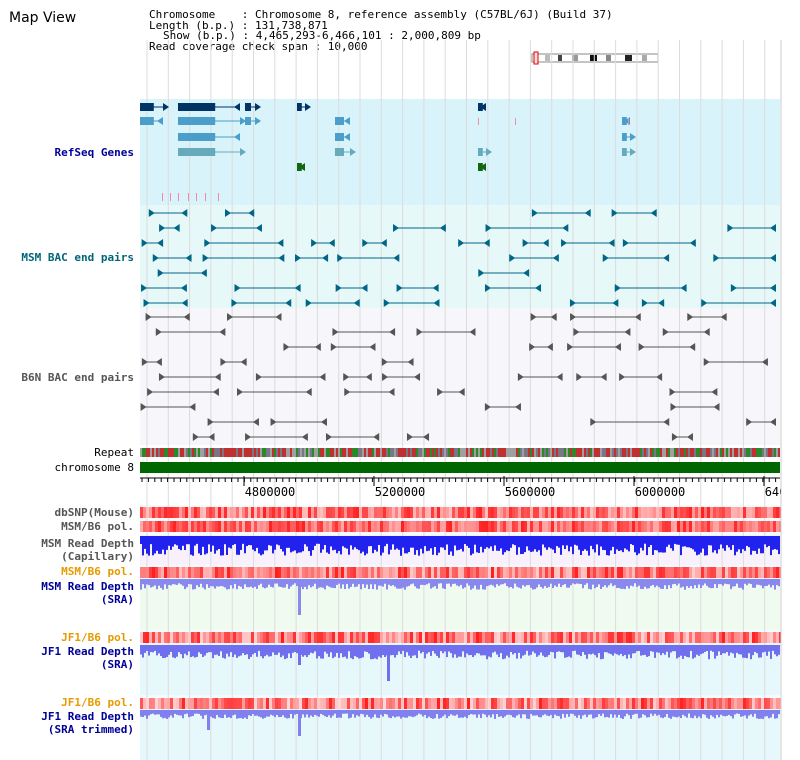 This screenshot has height=760, width=800. I want to click on gene-marker, so click(628, 121).